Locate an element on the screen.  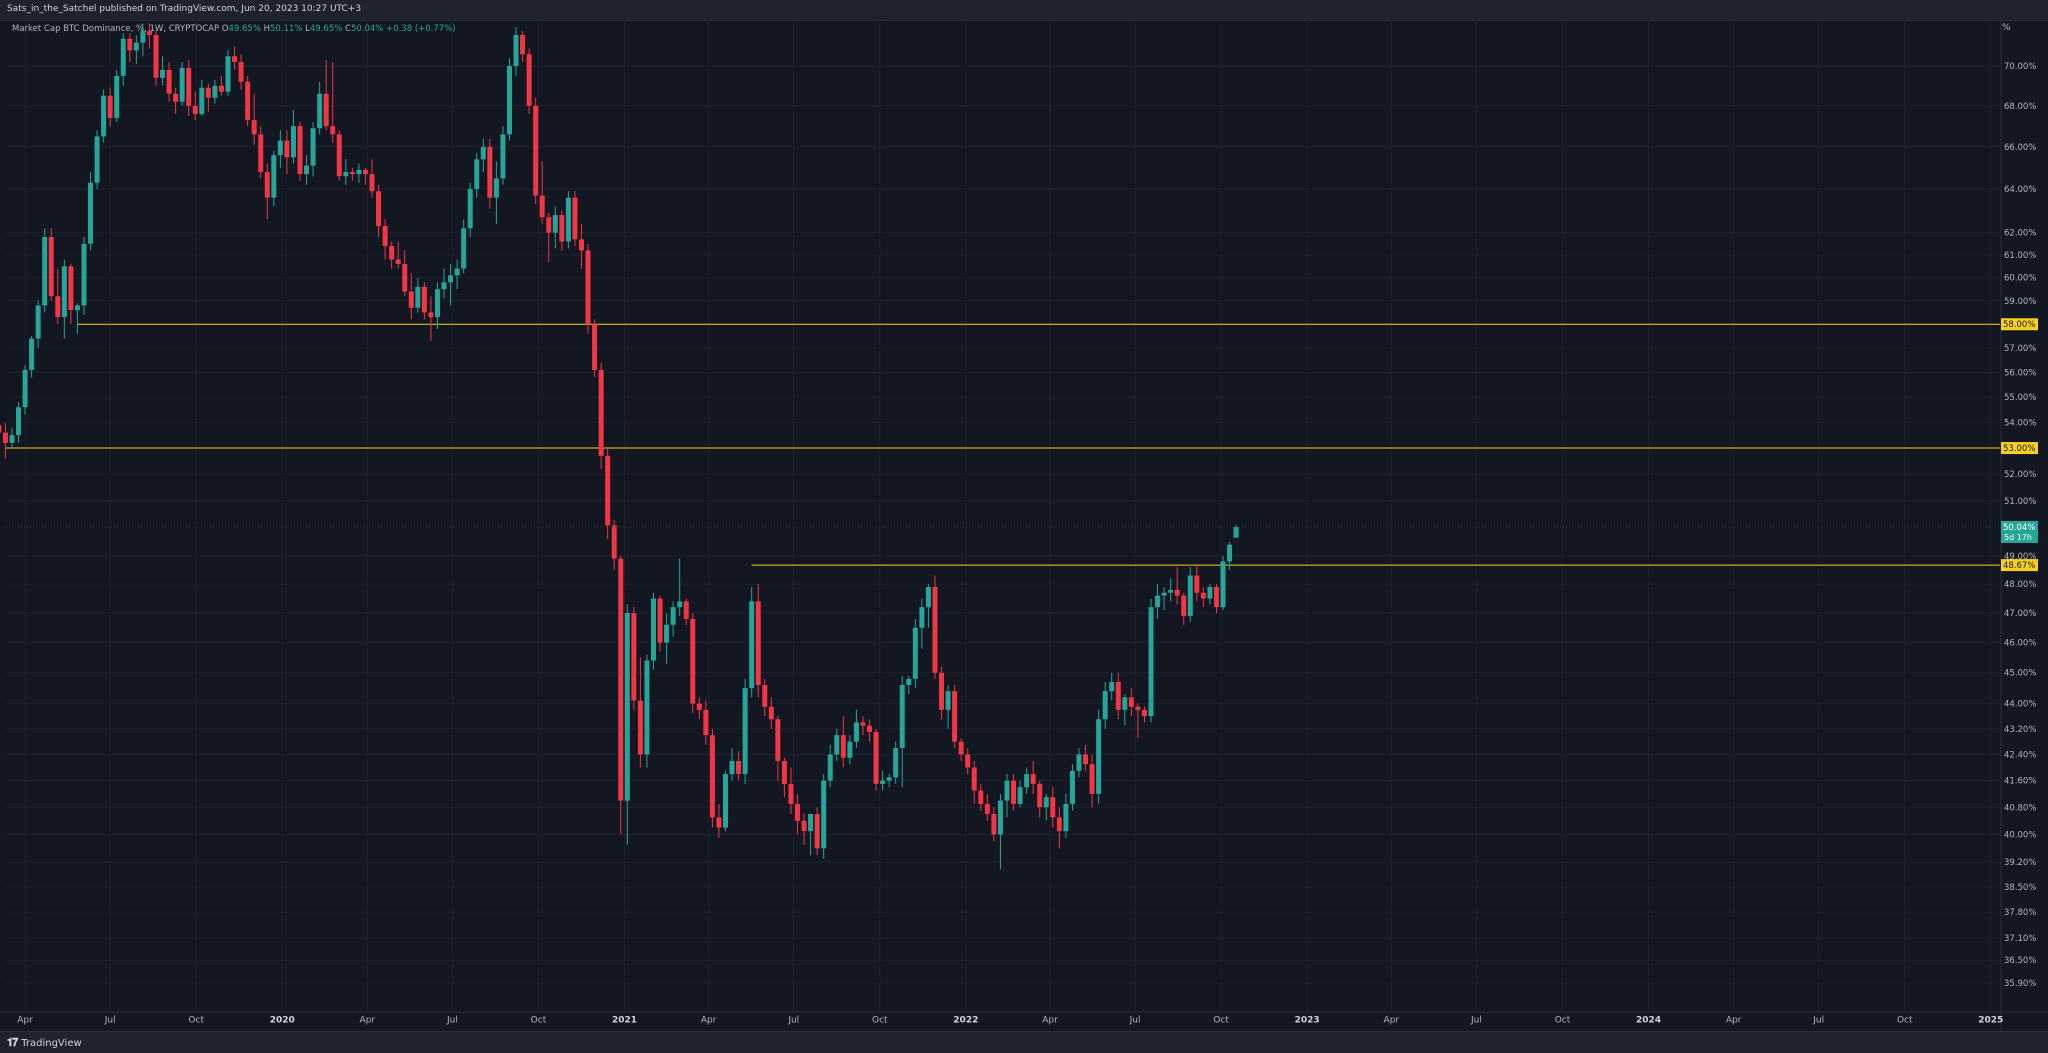
price-tick-label: 56.00% is located at coordinates (2020, 373).